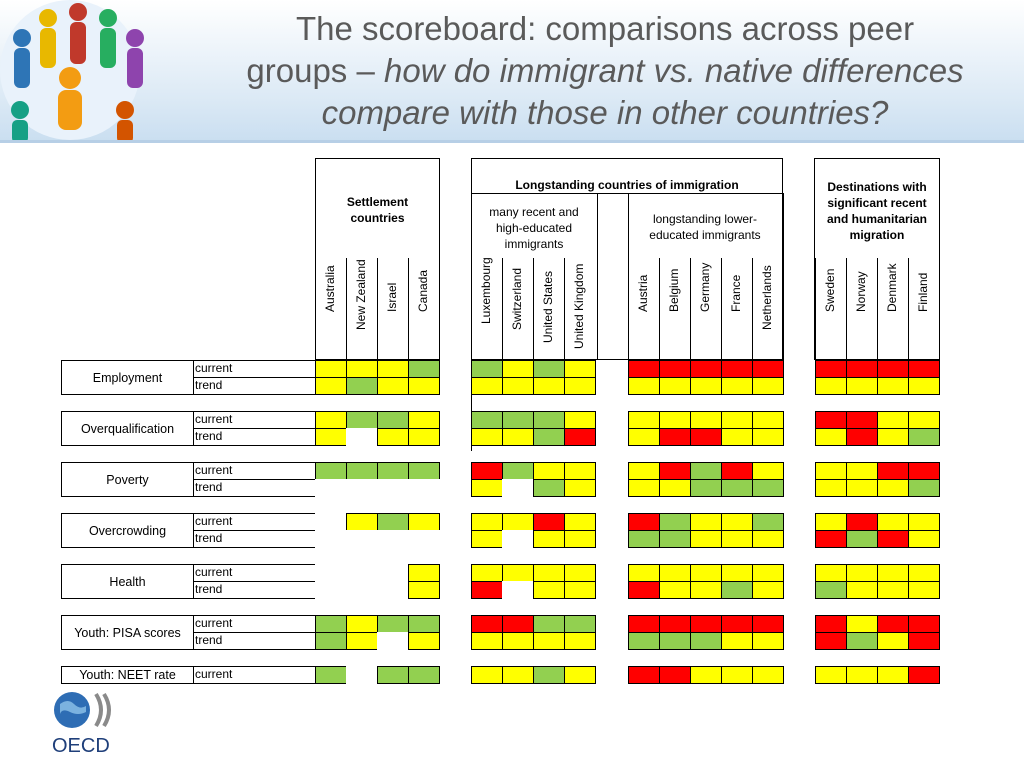 This screenshot has height=768, width=1024. Describe the element at coordinates (423, 290) in the screenshot. I see `country-label: Canada` at that location.